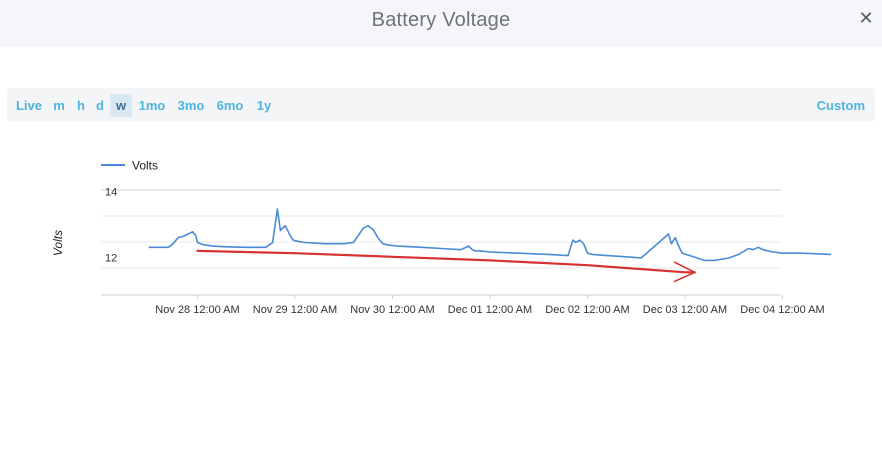  I want to click on y-tick-label: 12, so click(111, 258).